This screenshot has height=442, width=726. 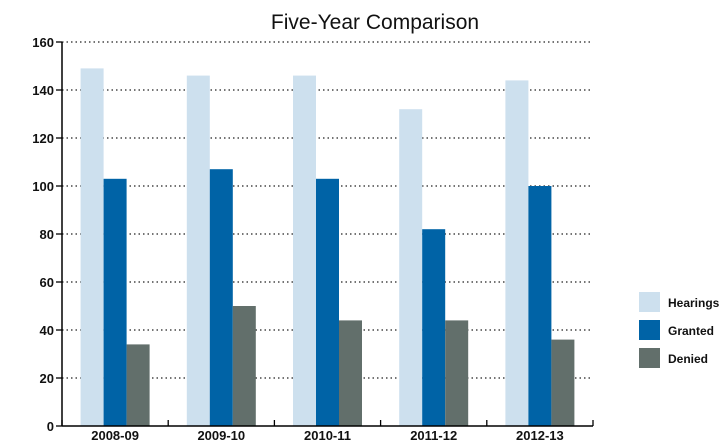 I want to click on y-tick-label: 40, so click(x=47, y=330).